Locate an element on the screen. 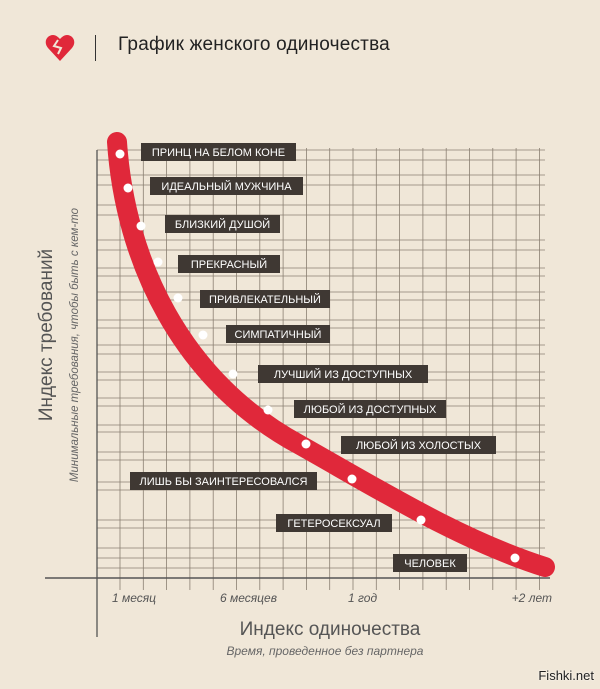 The width and height of the screenshot is (600, 689). x-tick-label: 1 месяц is located at coordinates (134, 598).